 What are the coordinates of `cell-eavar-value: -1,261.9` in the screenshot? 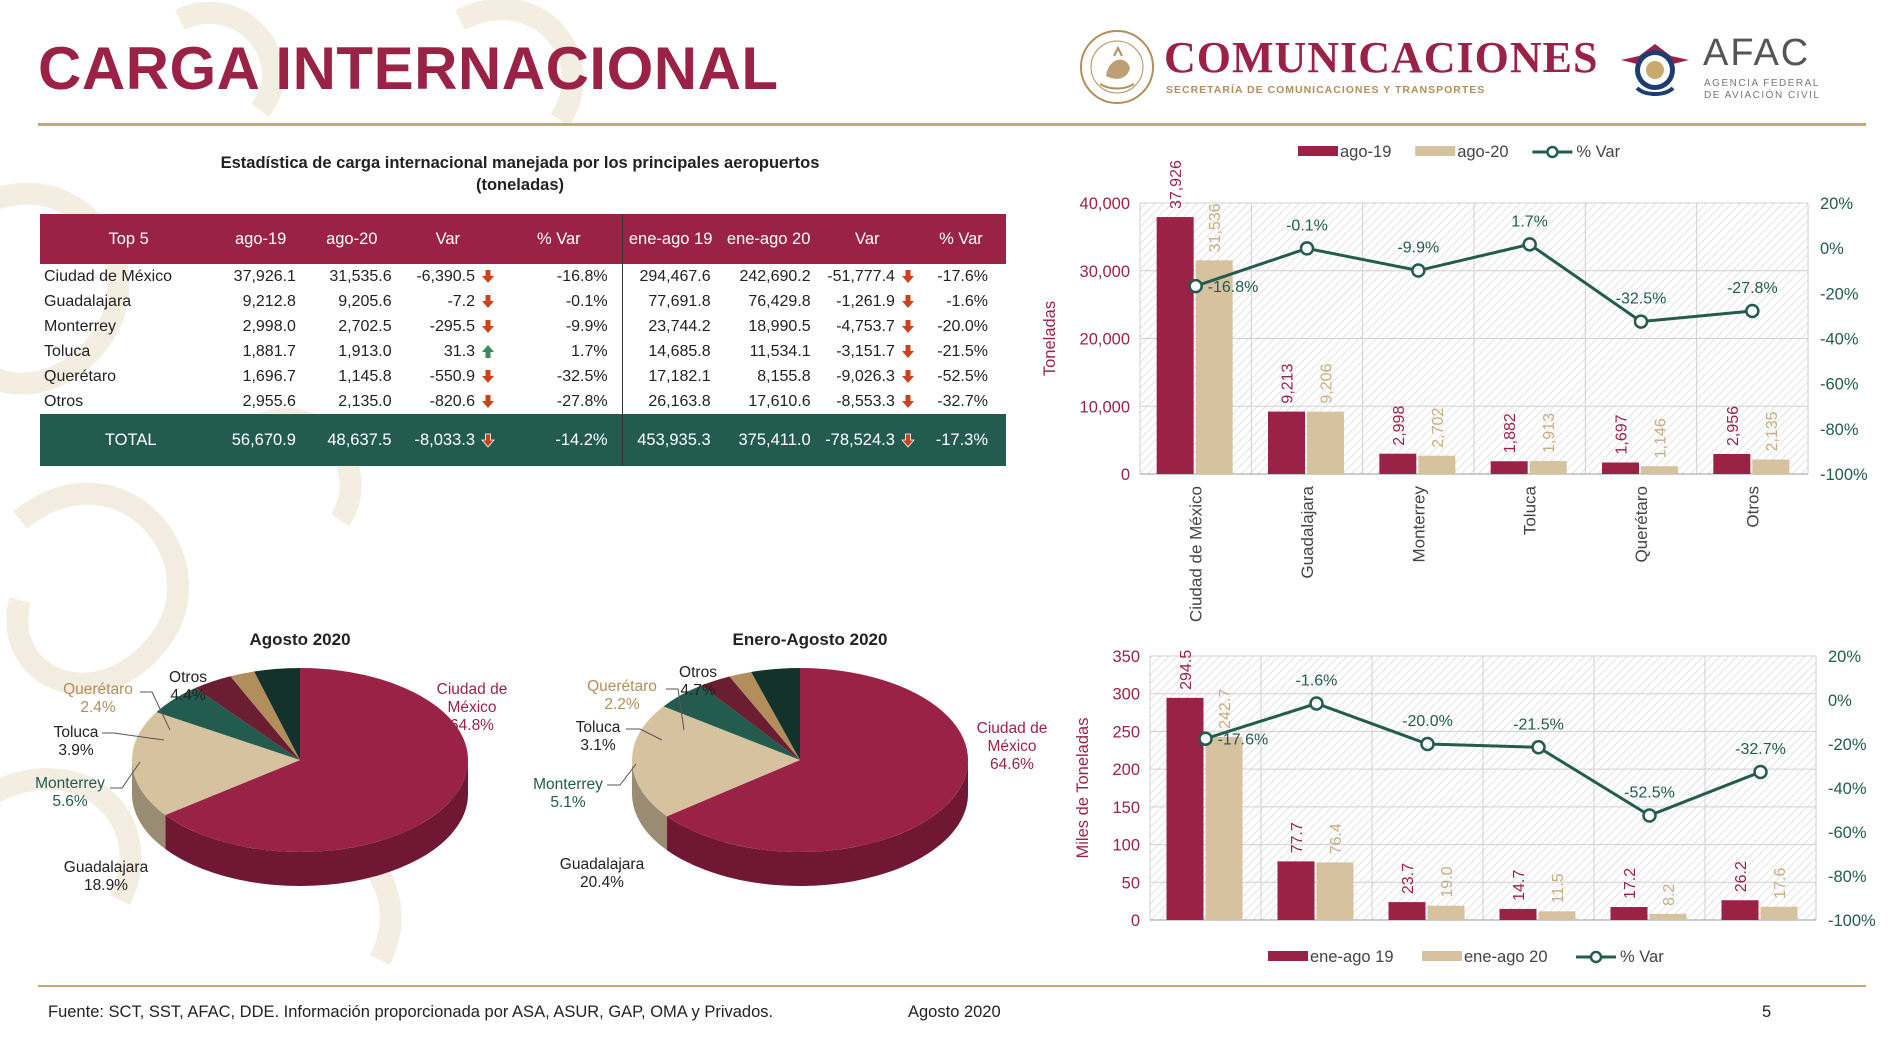 It's located at (865, 301).